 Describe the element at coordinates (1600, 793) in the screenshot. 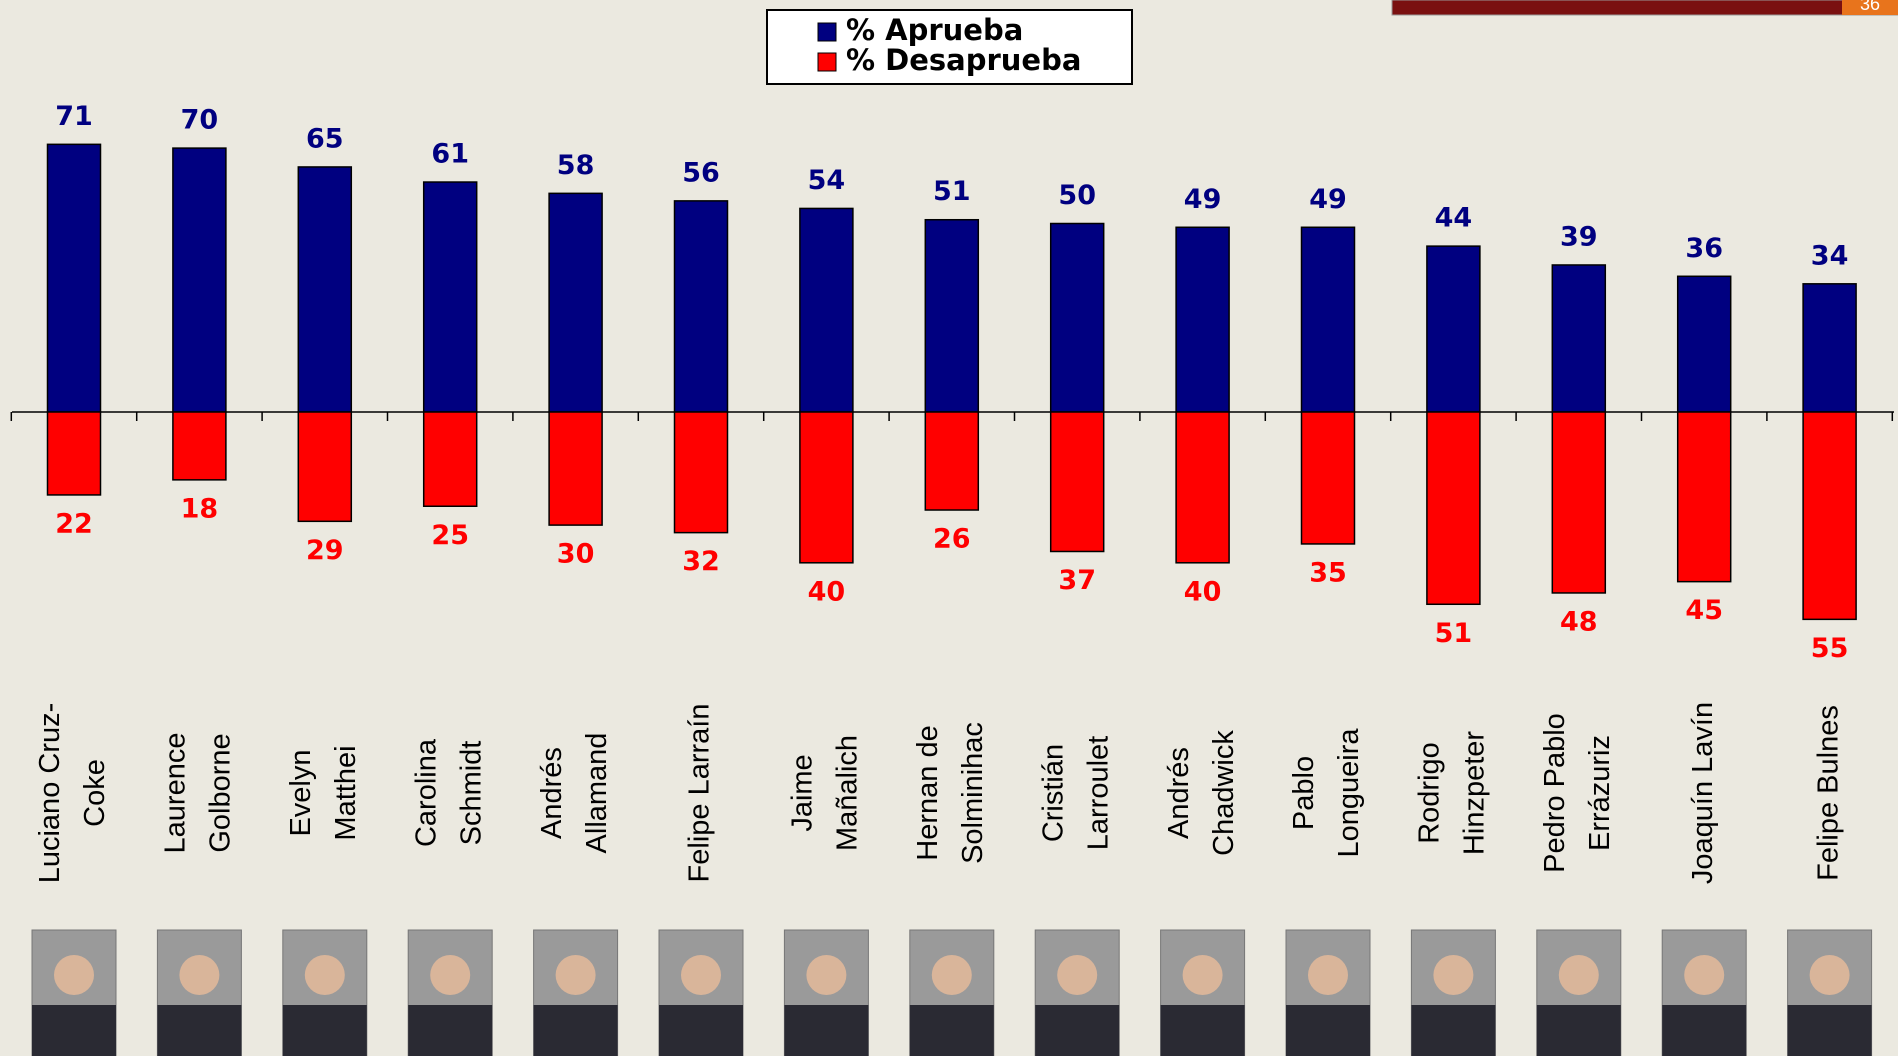

I see `category-label: Errázuriz` at that location.